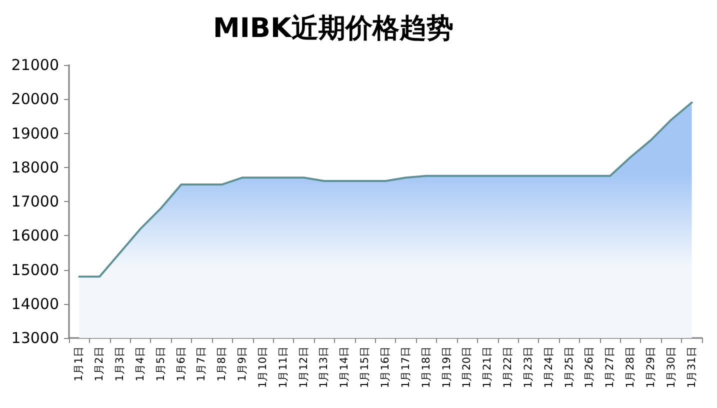 The image size is (717, 408). I want to click on x-tick-label: 1月18日, so click(426, 367).